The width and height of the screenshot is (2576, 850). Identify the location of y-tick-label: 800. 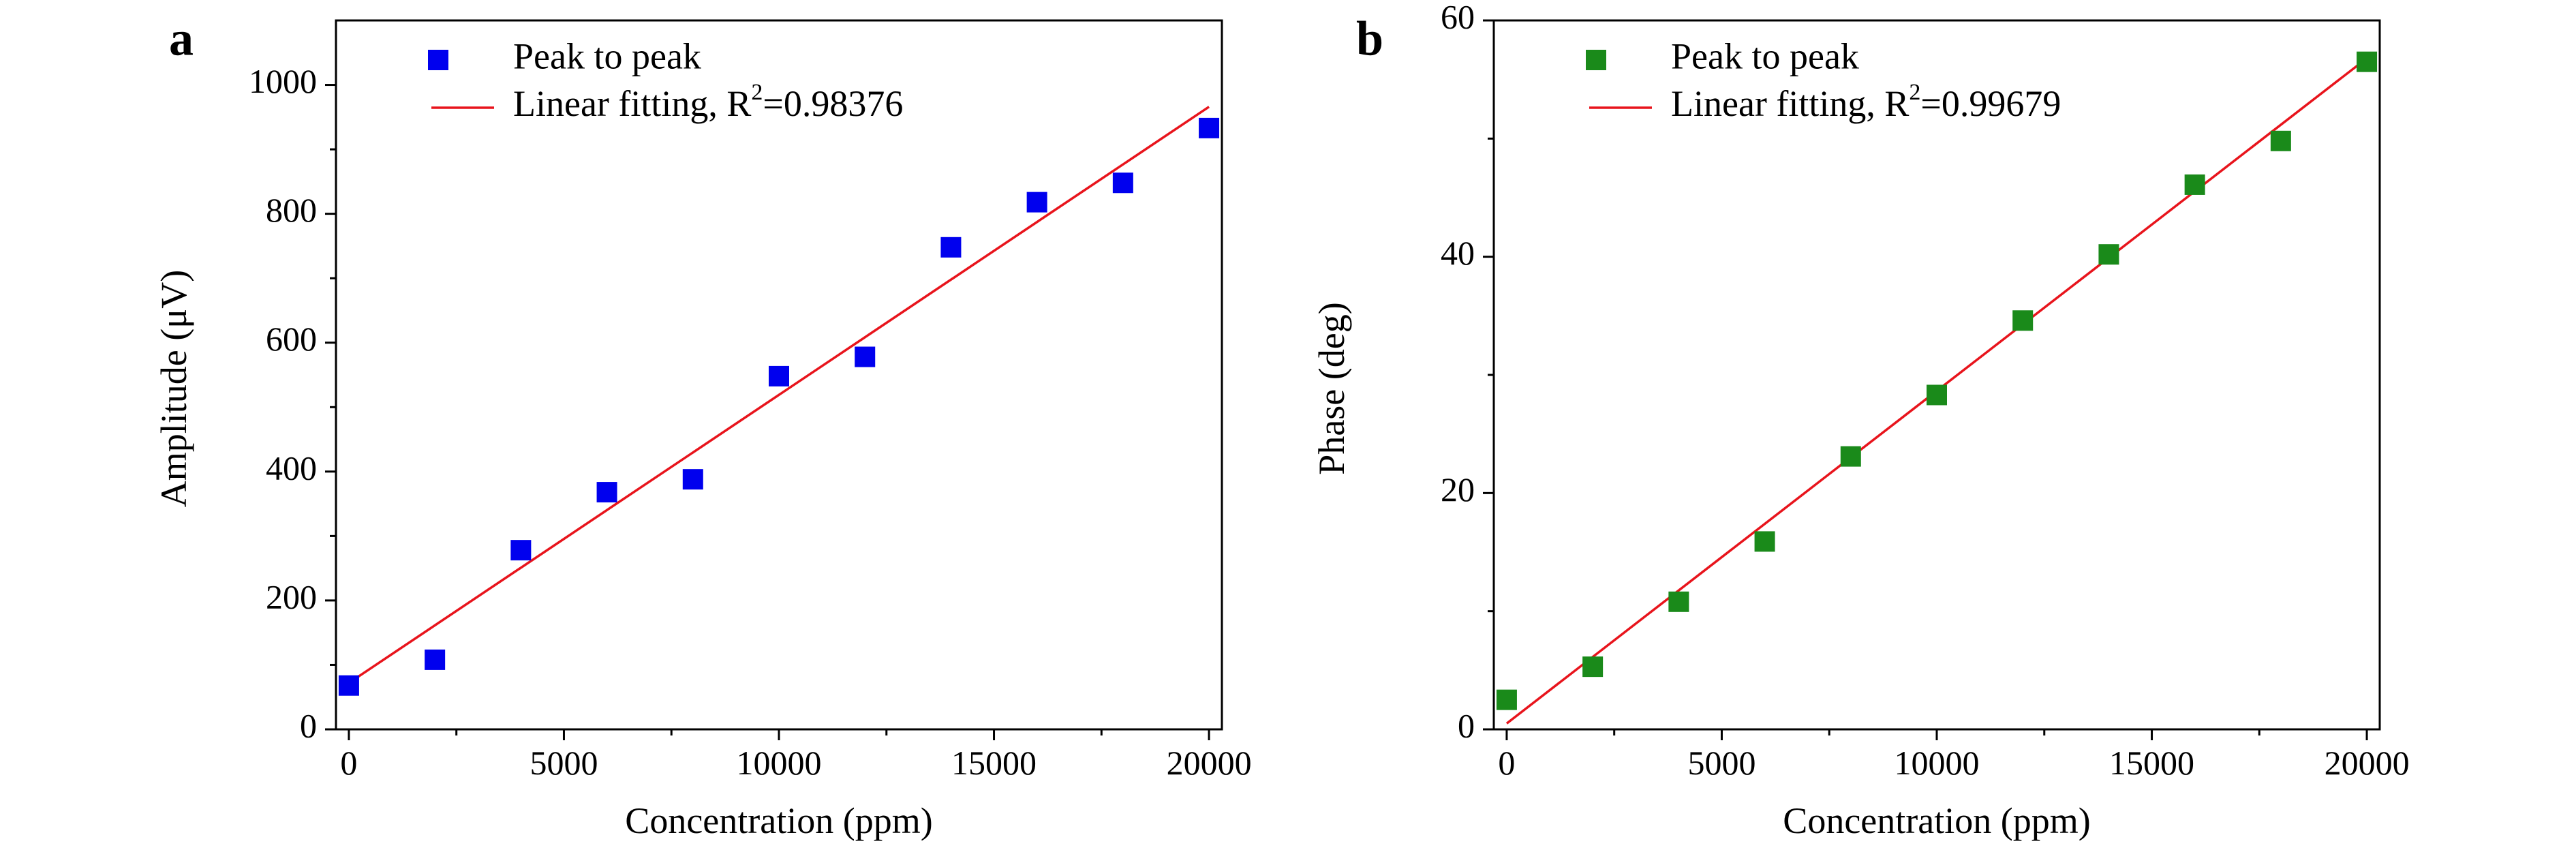
(291, 210).